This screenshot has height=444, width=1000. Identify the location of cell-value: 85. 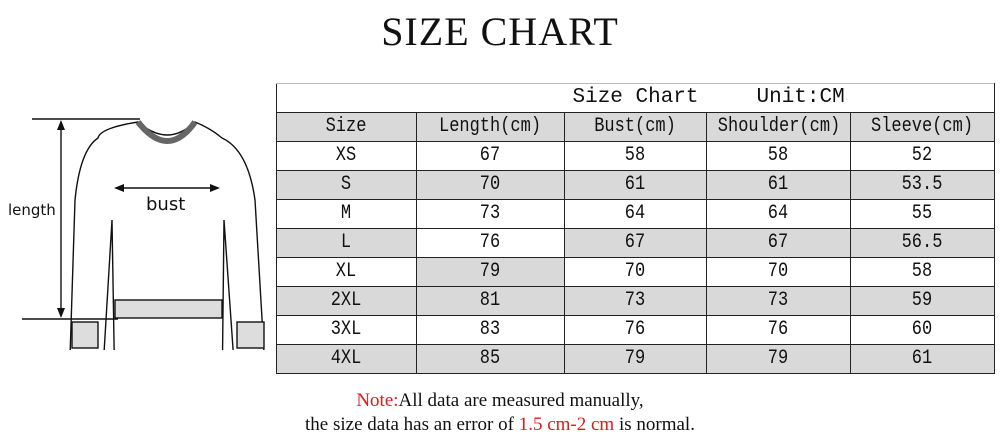
(490, 358).